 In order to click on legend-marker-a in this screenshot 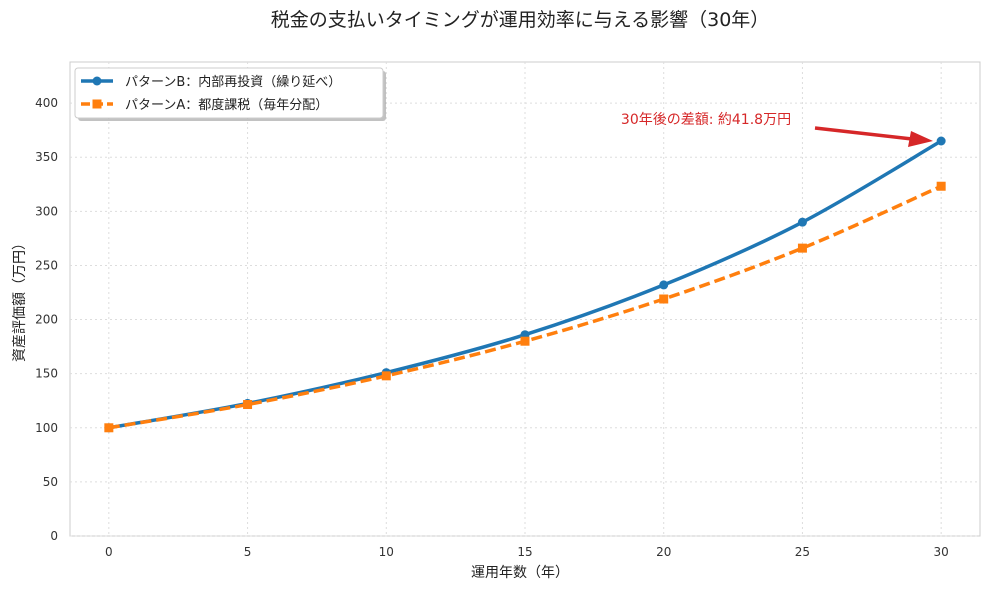, I will do `click(97, 104)`.